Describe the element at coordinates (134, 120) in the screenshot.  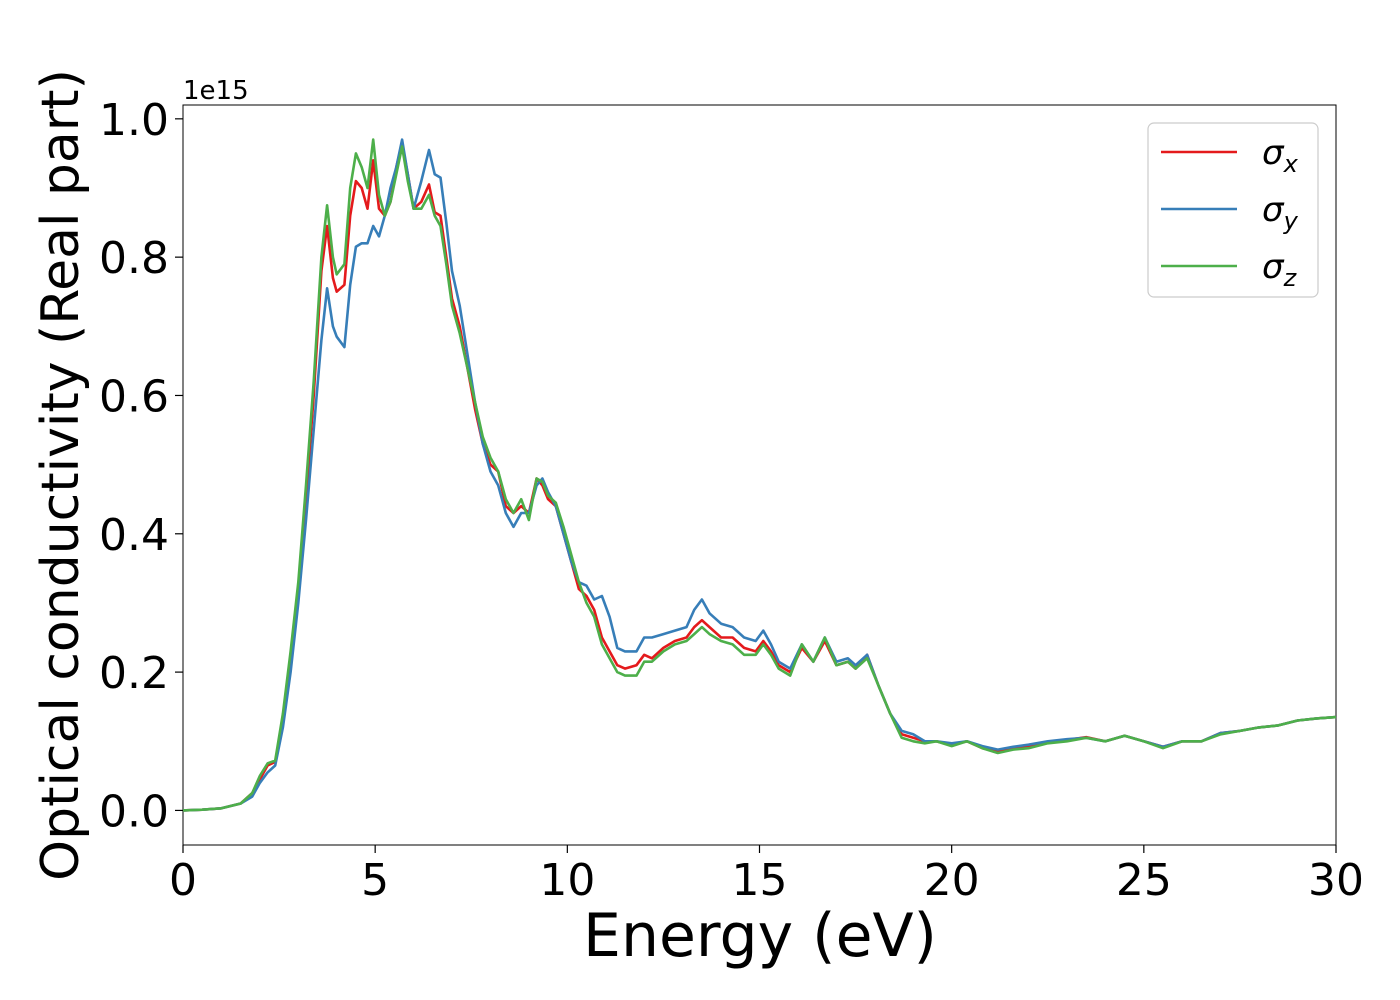
I see `y-tick-label: 1.0` at that location.